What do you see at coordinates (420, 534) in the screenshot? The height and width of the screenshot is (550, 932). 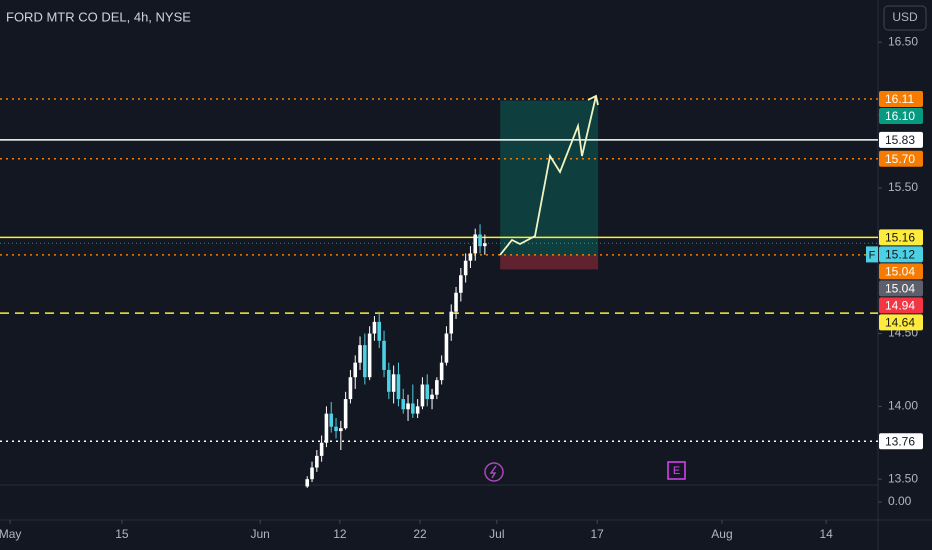 I see `x-tick-label: 22` at bounding box center [420, 534].